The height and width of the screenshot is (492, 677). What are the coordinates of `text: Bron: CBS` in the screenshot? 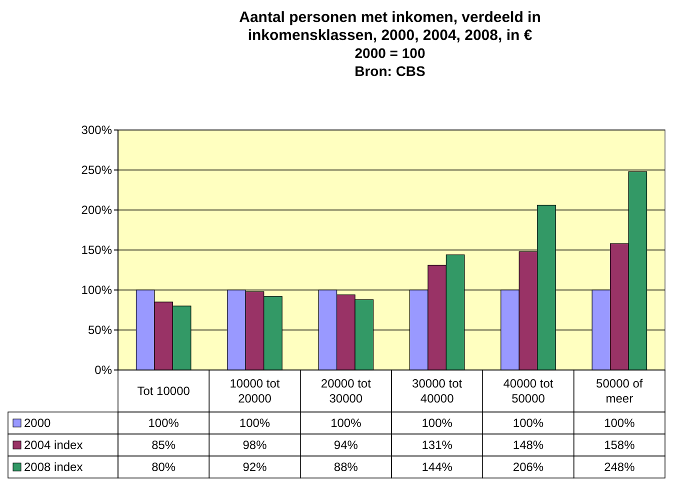 It's located at (390, 71).